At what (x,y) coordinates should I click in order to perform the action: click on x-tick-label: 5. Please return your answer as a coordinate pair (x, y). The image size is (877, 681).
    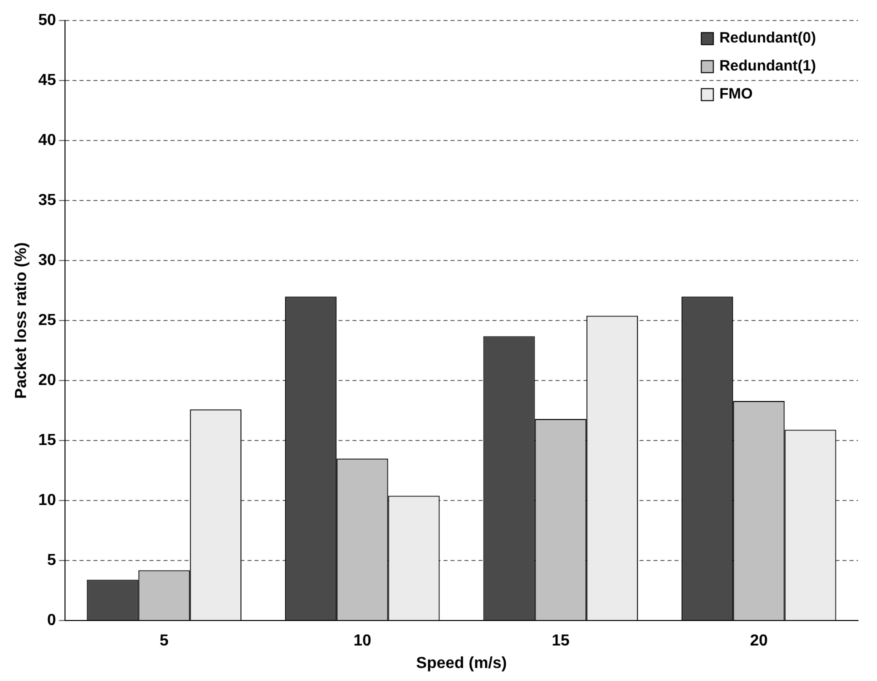
    Looking at the image, I should click on (164, 641).